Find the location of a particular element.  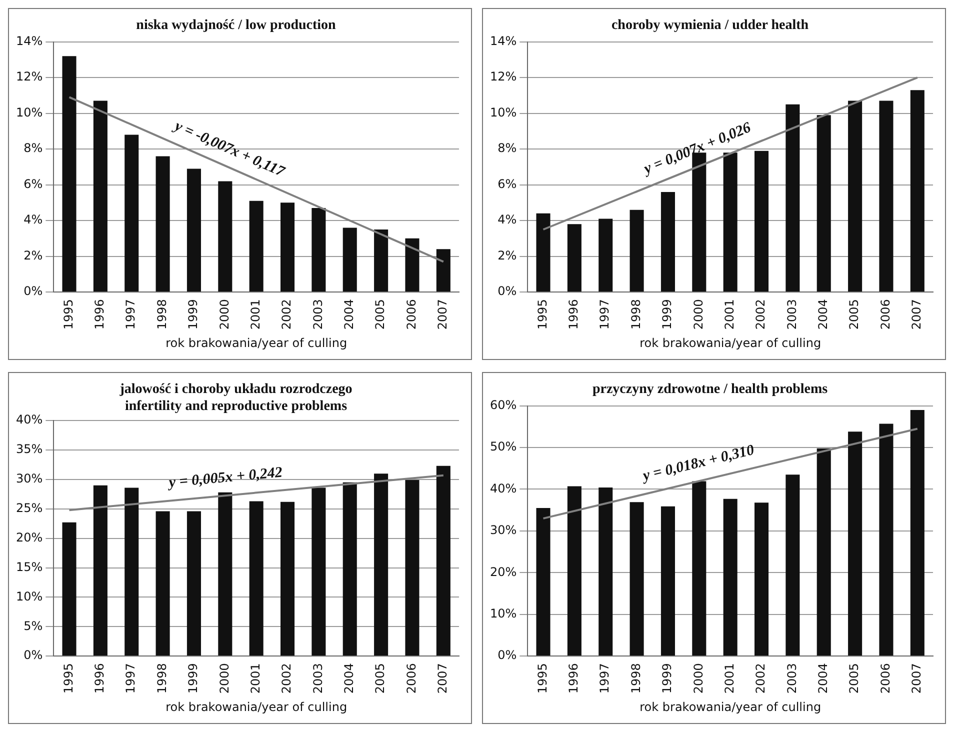

chart-title: choroby wymienia / udder health is located at coordinates (710, 26).